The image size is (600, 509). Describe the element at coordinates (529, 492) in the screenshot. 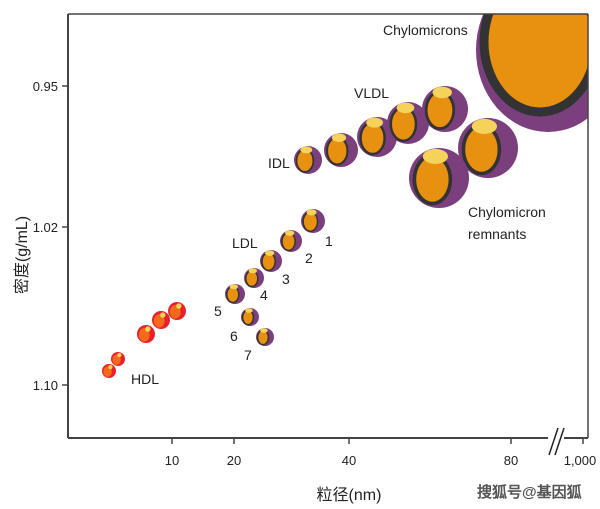

I see `watermark: 搜狐号@基因狐` at that location.